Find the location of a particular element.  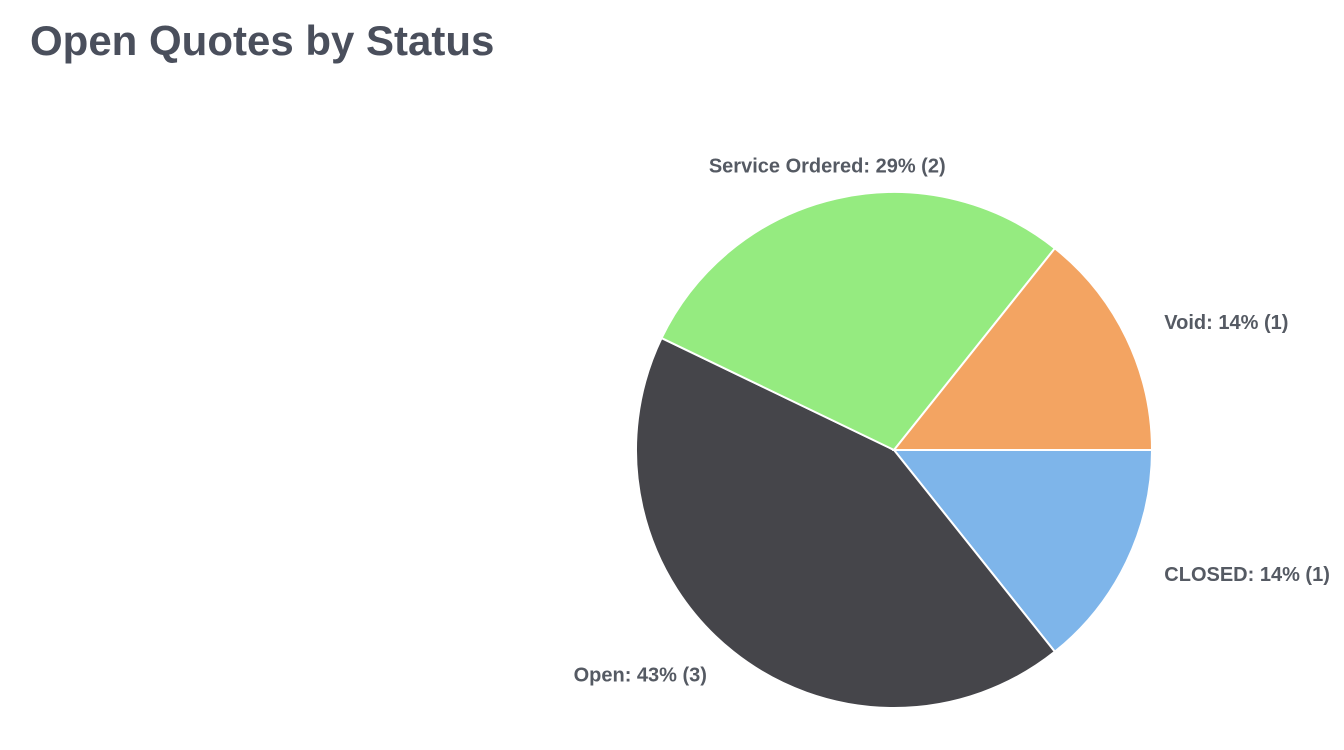

slice-label: Service Ordered: 29% (2) is located at coordinates (827, 167).